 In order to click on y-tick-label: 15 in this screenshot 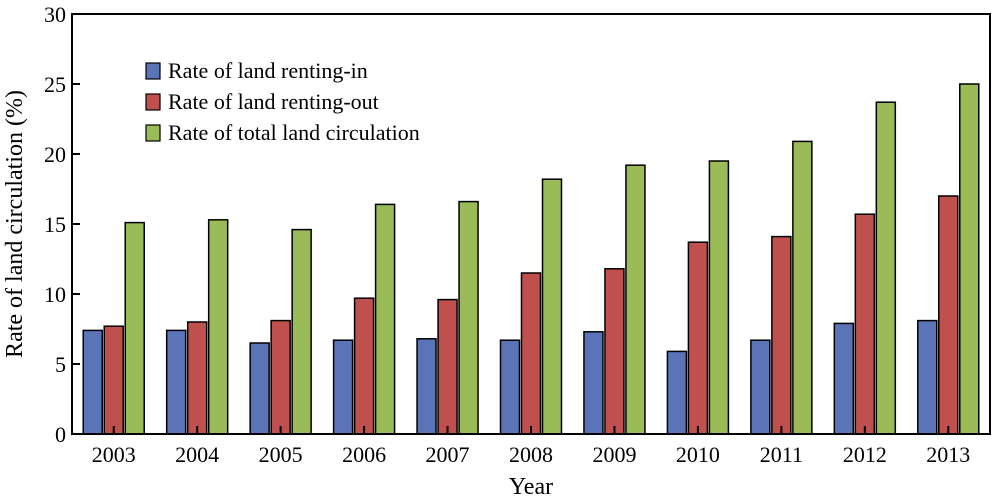, I will do `click(55, 224)`.